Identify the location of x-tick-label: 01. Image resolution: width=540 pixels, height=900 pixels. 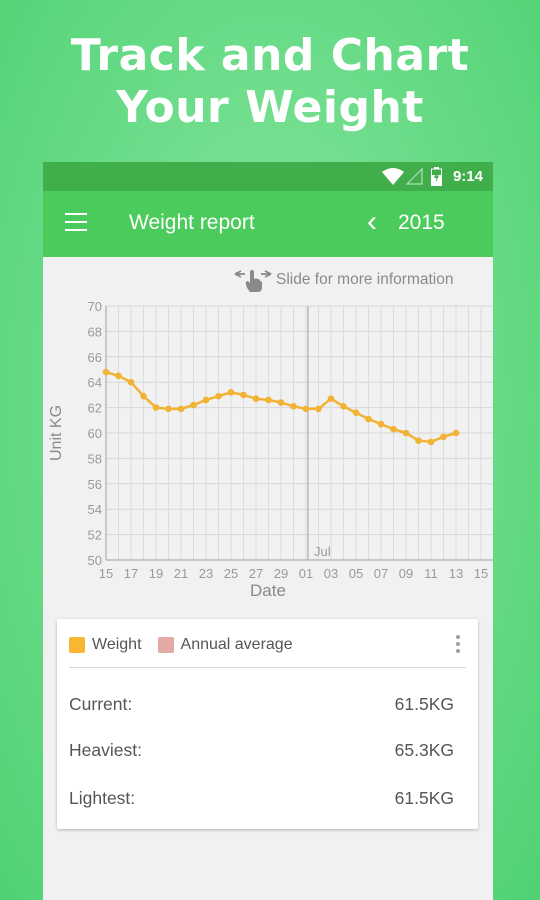
(306, 573).